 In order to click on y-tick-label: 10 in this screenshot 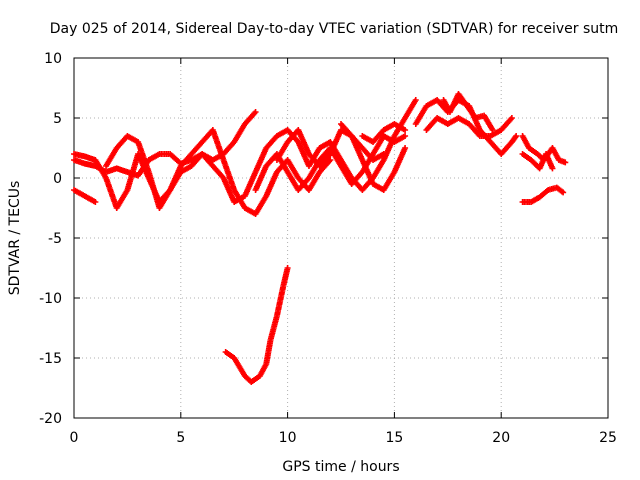, I will do `click(53, 59)`.